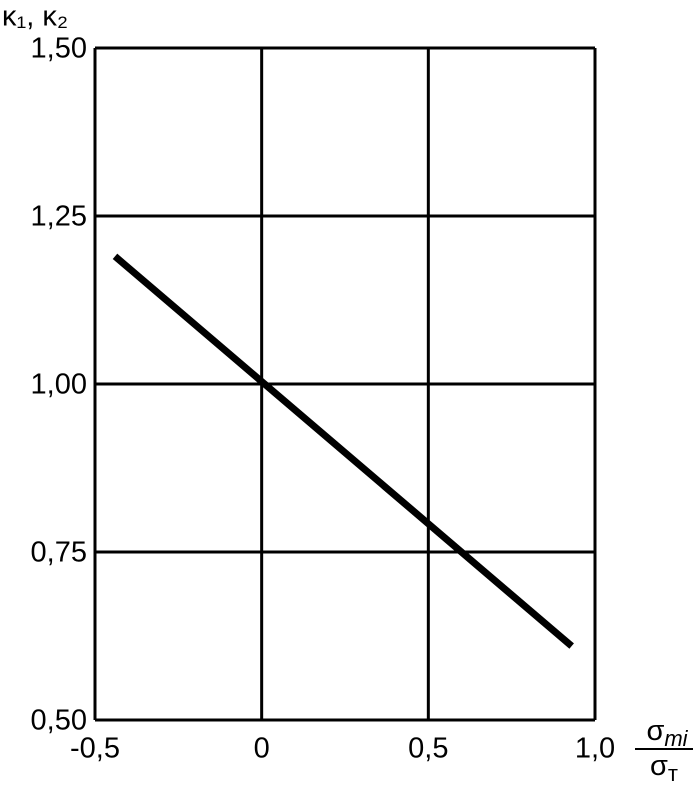  I want to click on y-axis-label: κ₁, κ₂, so click(35, 17).